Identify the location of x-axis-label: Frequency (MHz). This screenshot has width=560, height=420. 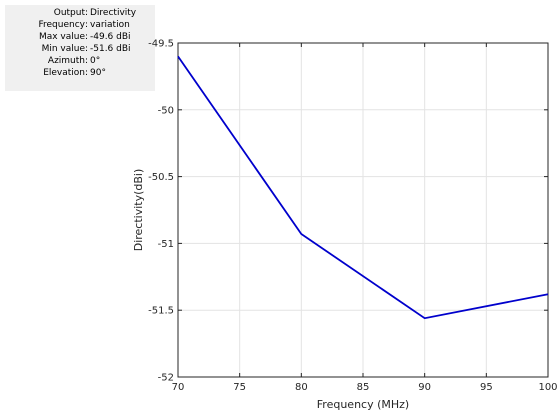
(363, 404).